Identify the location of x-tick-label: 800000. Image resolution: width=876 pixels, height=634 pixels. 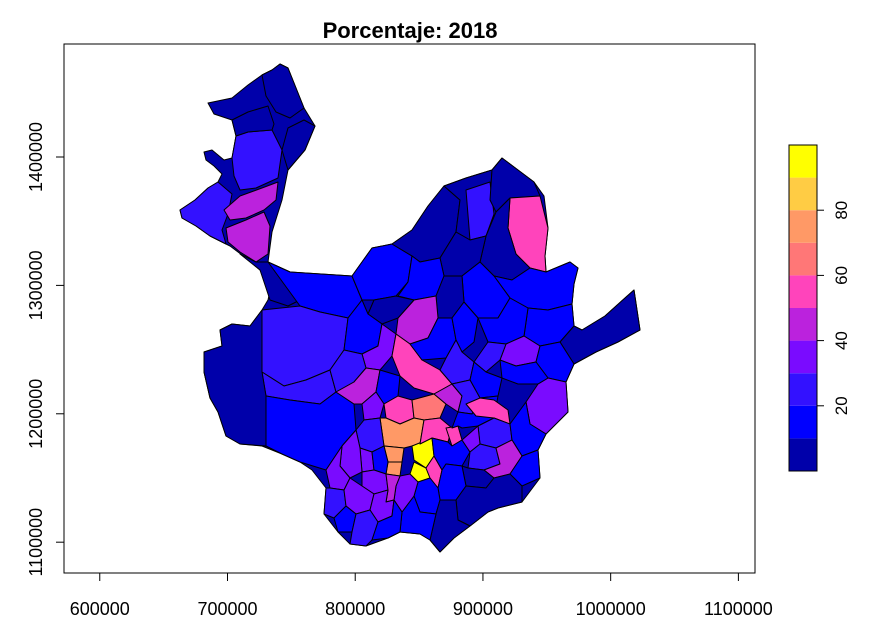
(355, 609).